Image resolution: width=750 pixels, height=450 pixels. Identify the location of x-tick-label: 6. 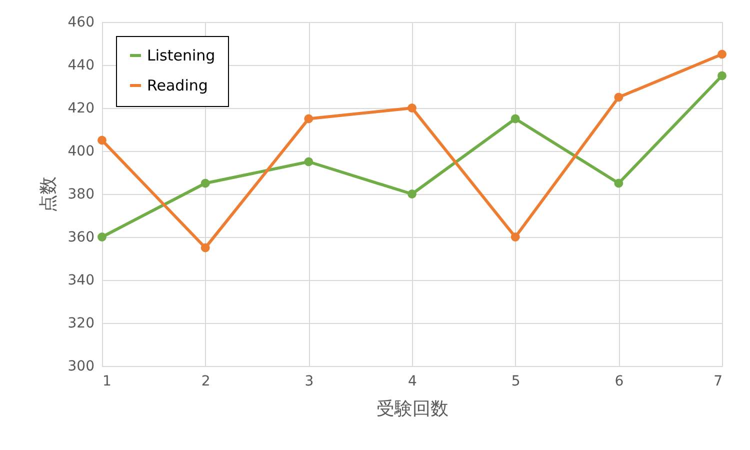
(619, 382).